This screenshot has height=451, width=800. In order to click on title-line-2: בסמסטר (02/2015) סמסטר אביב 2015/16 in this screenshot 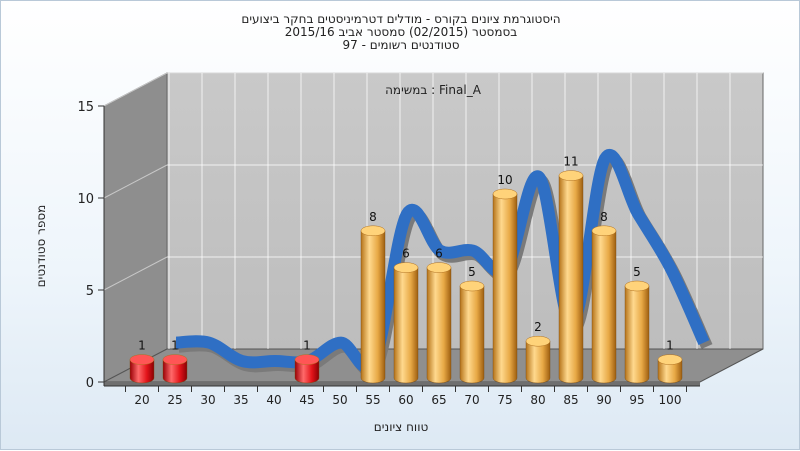, I will do `click(401, 32)`.